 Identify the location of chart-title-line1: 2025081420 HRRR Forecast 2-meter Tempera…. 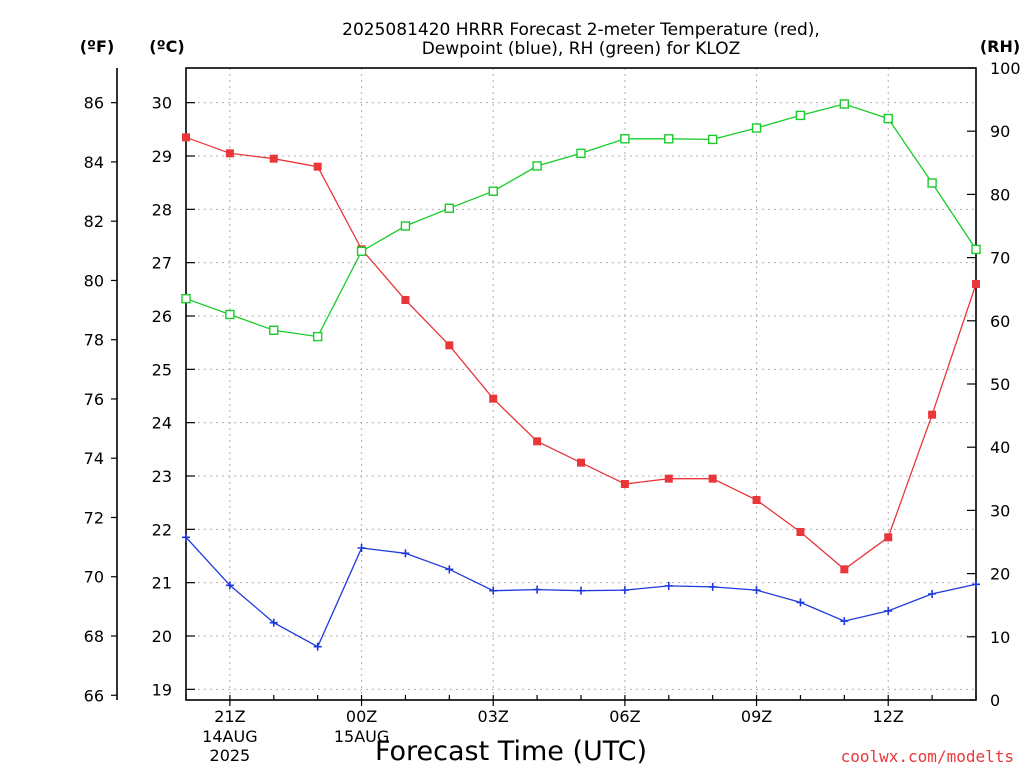
(581, 30).